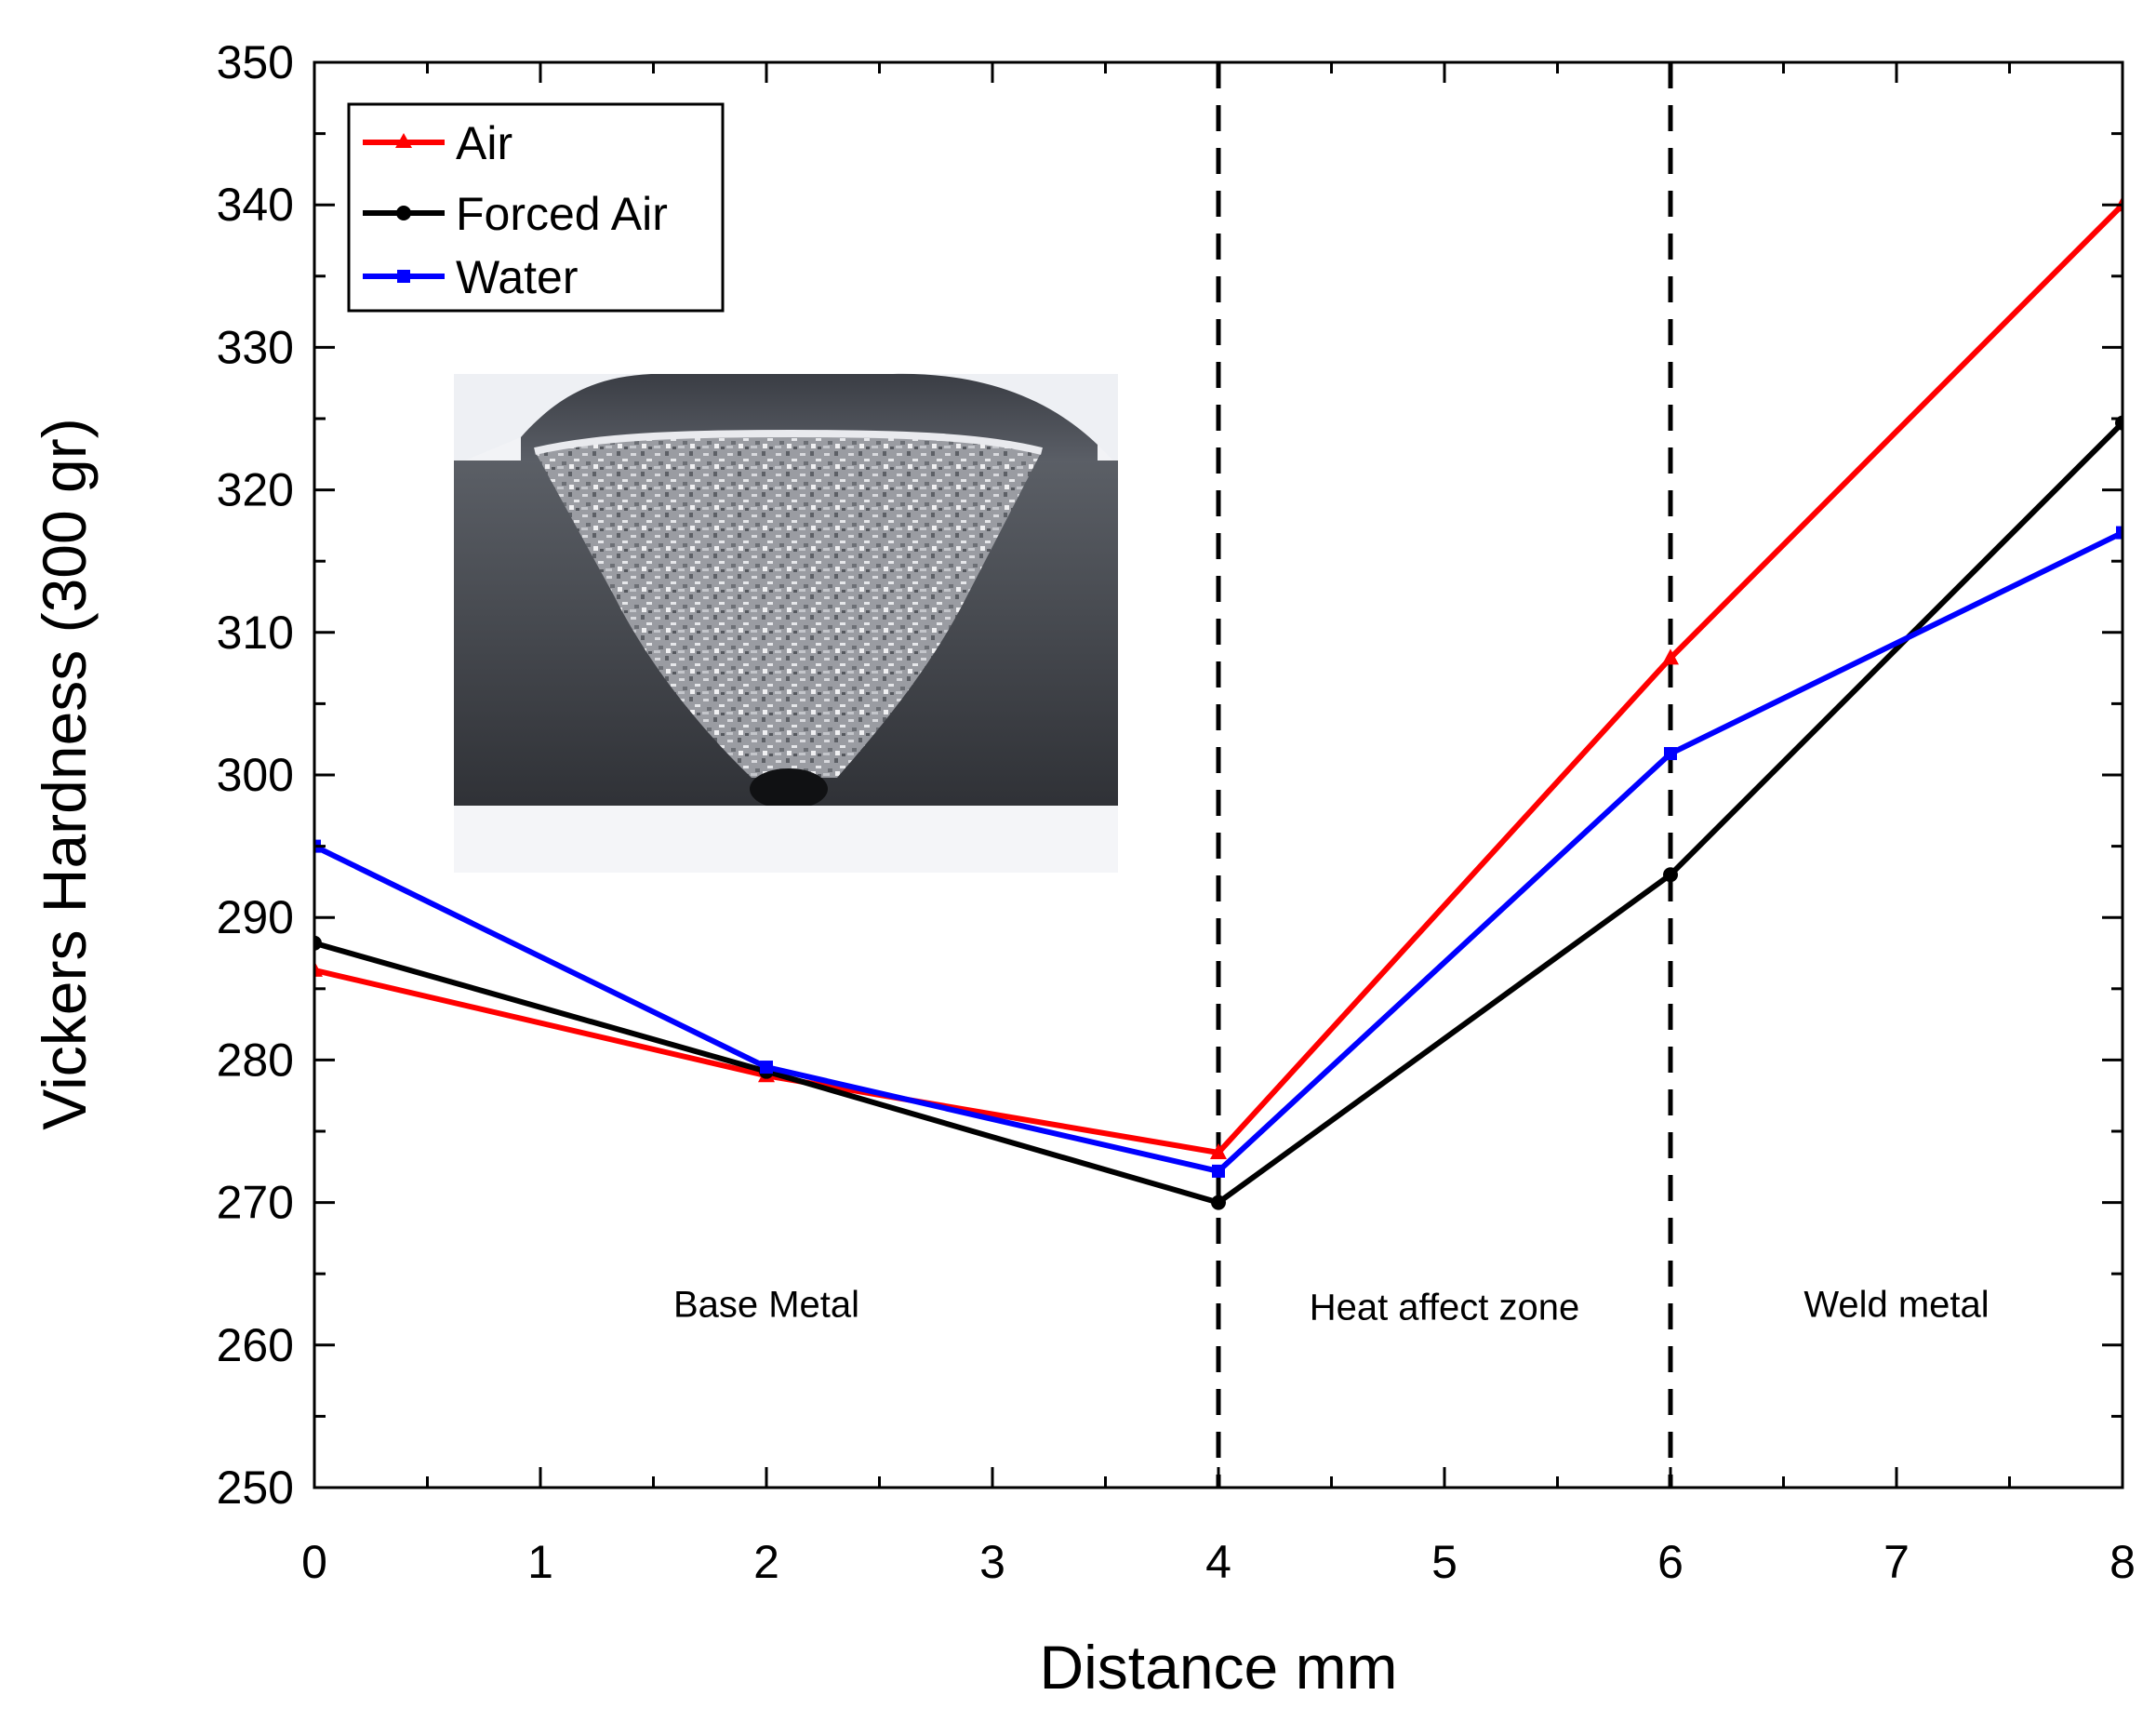 The width and height of the screenshot is (2156, 1722). I want to click on legend: Air Forced Air Water, so click(536, 207).